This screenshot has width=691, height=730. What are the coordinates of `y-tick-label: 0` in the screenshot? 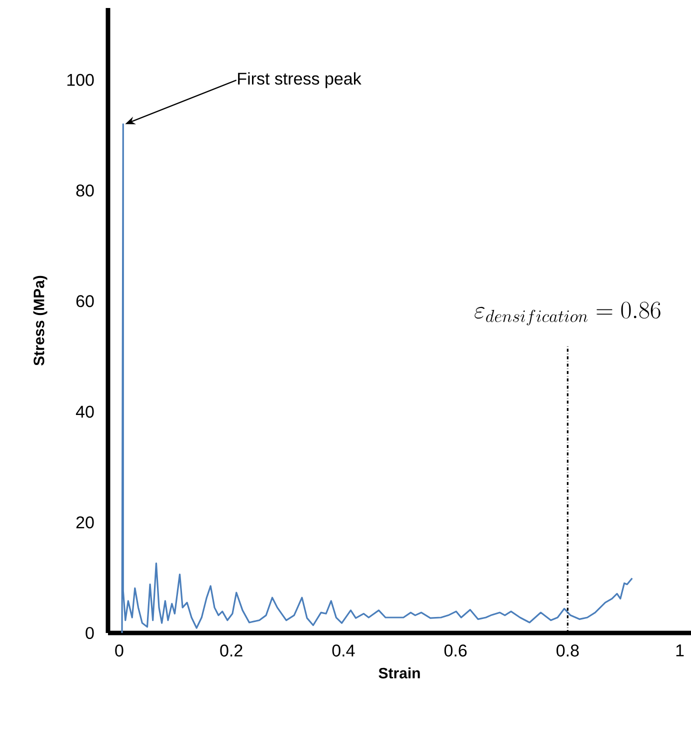 It's located at (90, 633).